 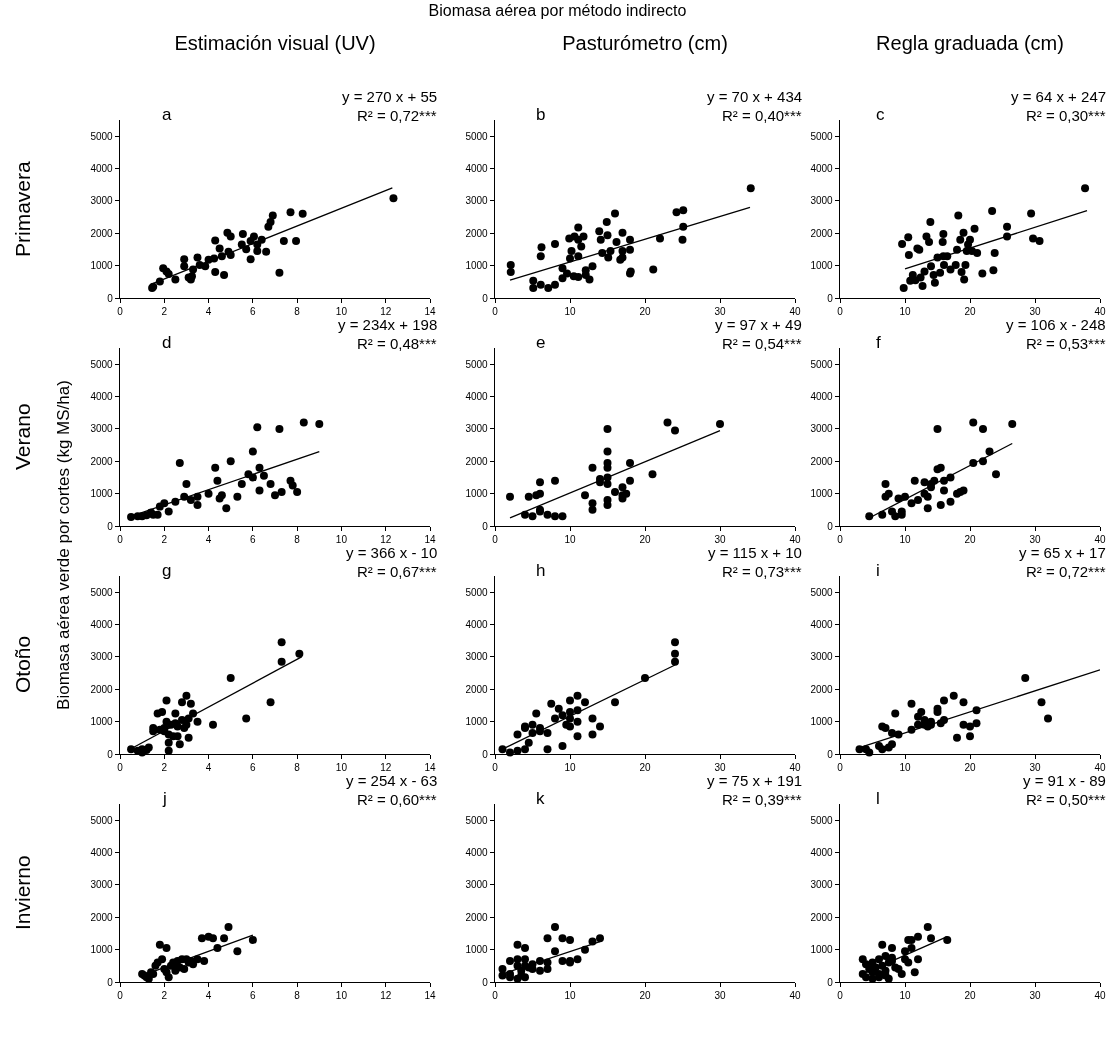 I want to click on annotation: R² = 0,48***, so click(x=397, y=343).